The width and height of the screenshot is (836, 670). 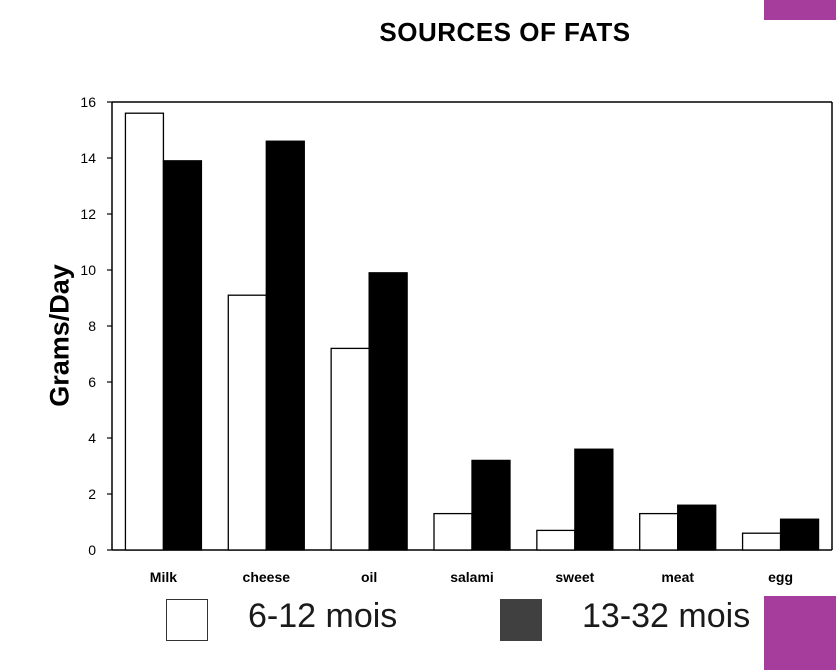 I want to click on legend-label-13-32-mois: 13-32 mois, so click(x=666, y=616).